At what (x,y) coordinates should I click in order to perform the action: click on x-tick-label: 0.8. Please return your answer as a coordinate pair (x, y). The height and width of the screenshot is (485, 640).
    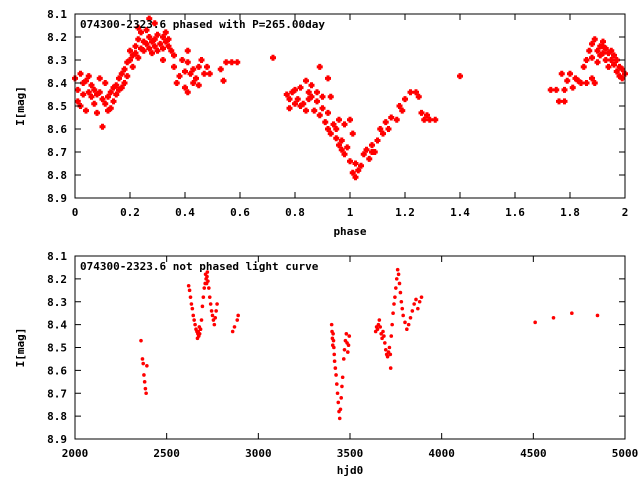
    Looking at the image, I should click on (295, 212).